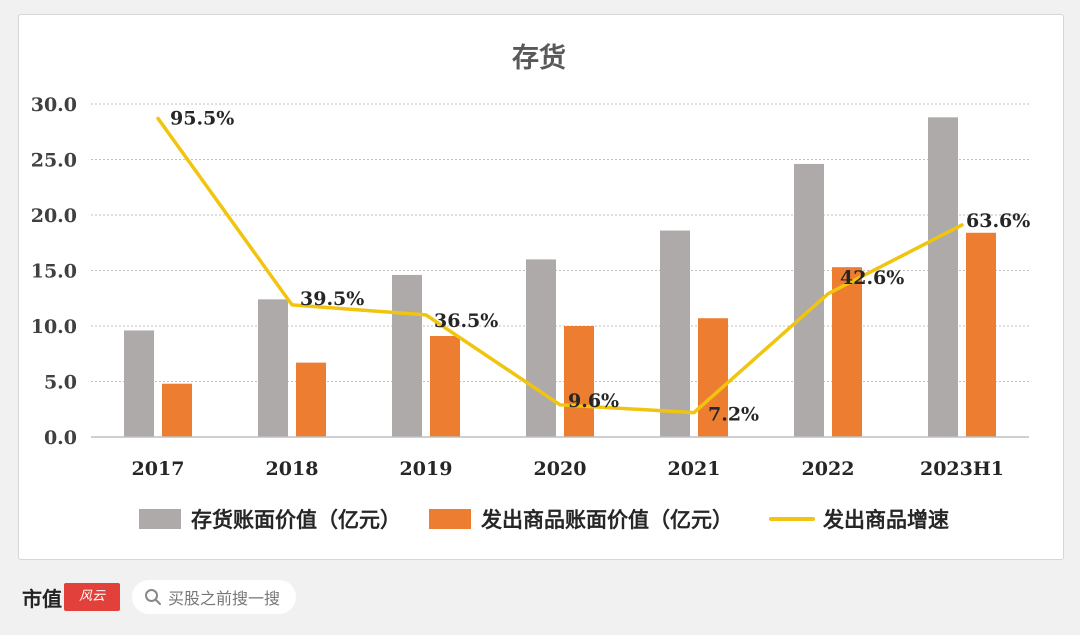 This screenshot has width=1080, height=635. Describe the element at coordinates (202, 118) in the screenshot. I see `data-label: 95.5%` at that location.